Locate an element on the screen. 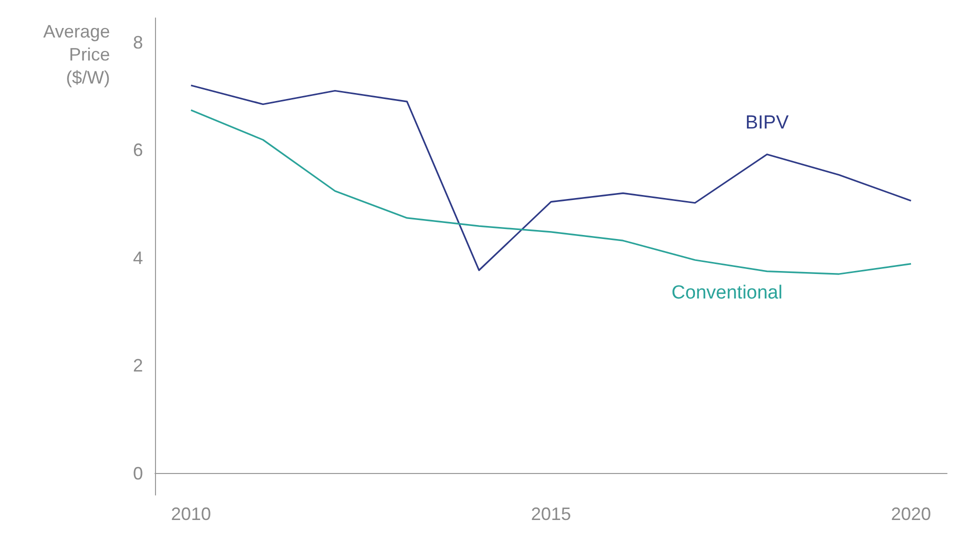 This screenshot has width=963, height=537. y-tick-label: 8 is located at coordinates (137, 42).